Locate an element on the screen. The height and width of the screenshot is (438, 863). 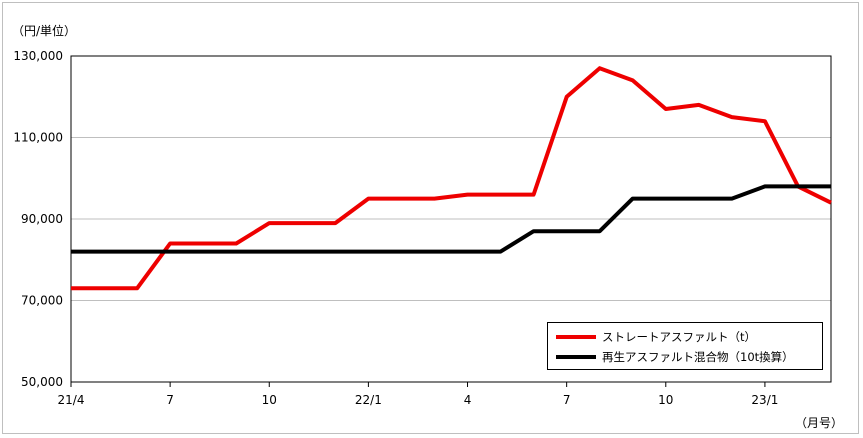
y-axis-ticks: 50,000 70,000 90,000 110,000 130,000 is located at coordinates (38, 219).